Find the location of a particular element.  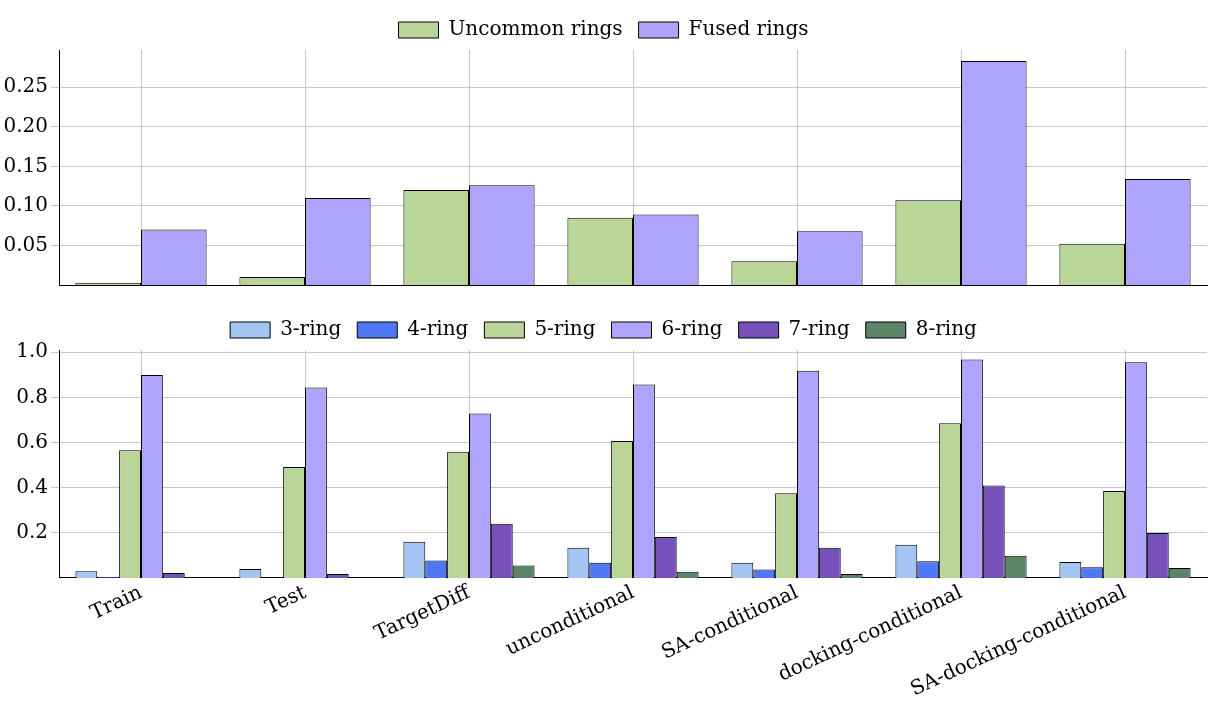

y-tick-label: 0.10 is located at coordinates (25, 204).